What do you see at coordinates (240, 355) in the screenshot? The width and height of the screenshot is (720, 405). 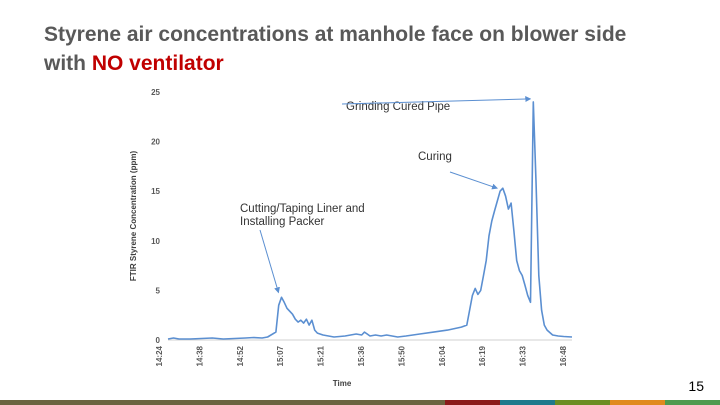 I see `x-tick-label: 14:52` at bounding box center [240, 355].